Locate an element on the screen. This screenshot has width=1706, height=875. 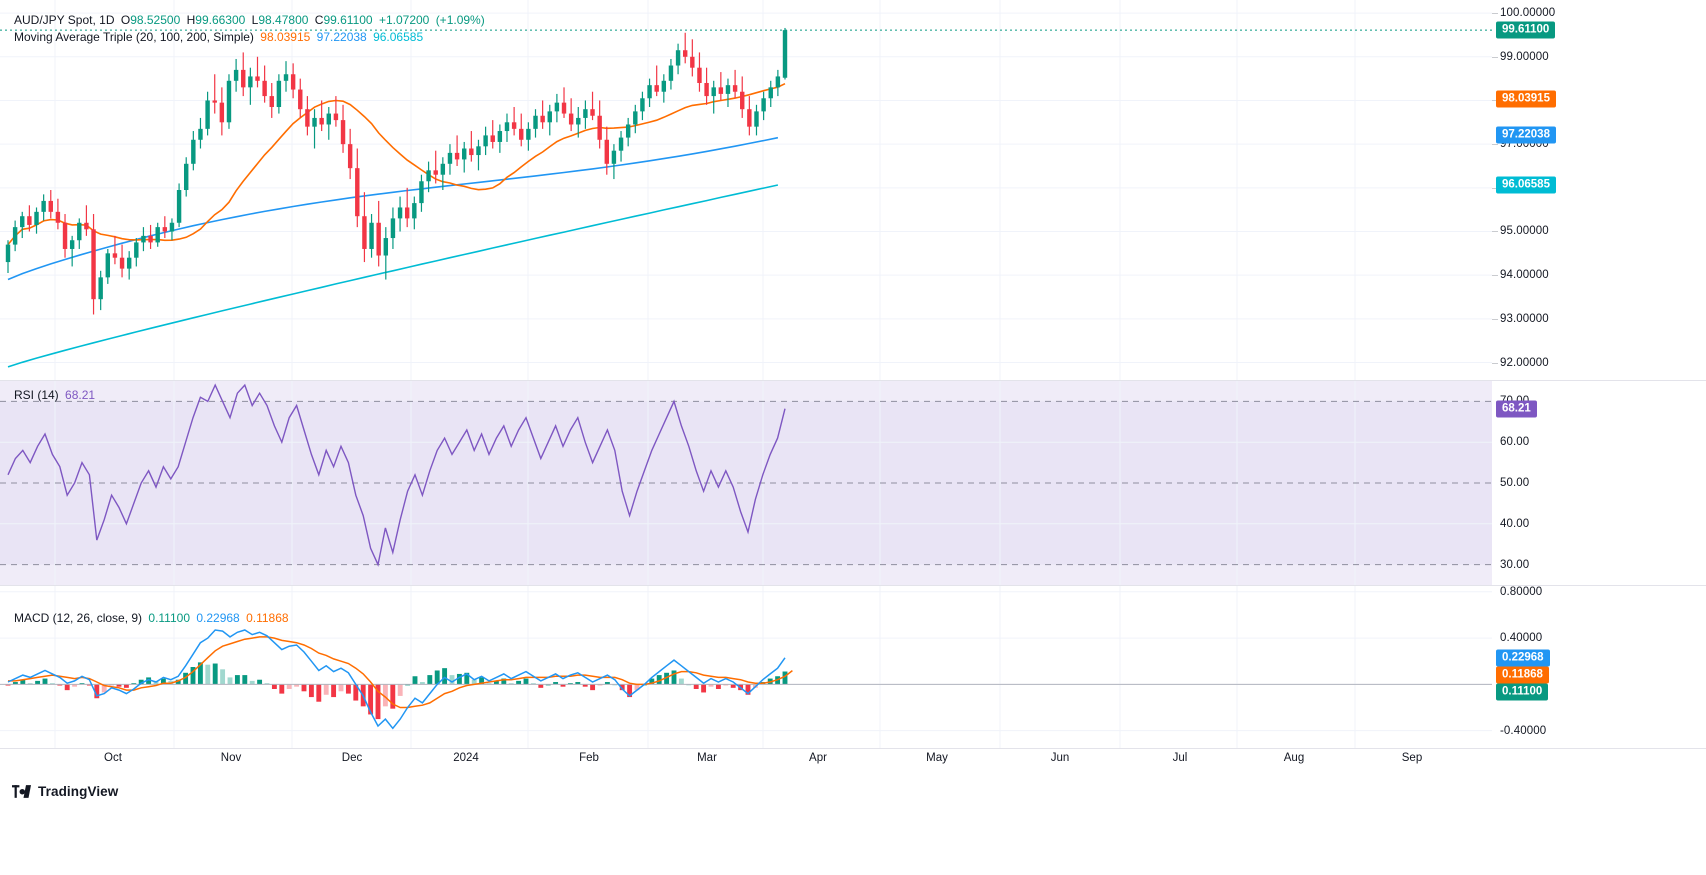
rsi-axis-label: 40.00 is located at coordinates (1515, 523).